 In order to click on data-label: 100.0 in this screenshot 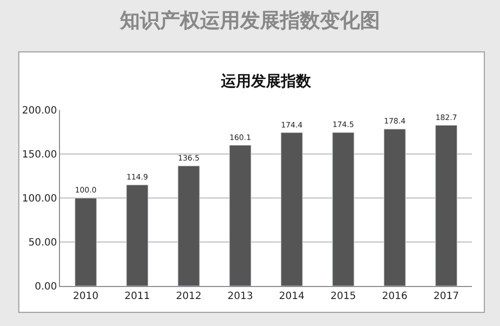, I will do `click(85, 190)`.